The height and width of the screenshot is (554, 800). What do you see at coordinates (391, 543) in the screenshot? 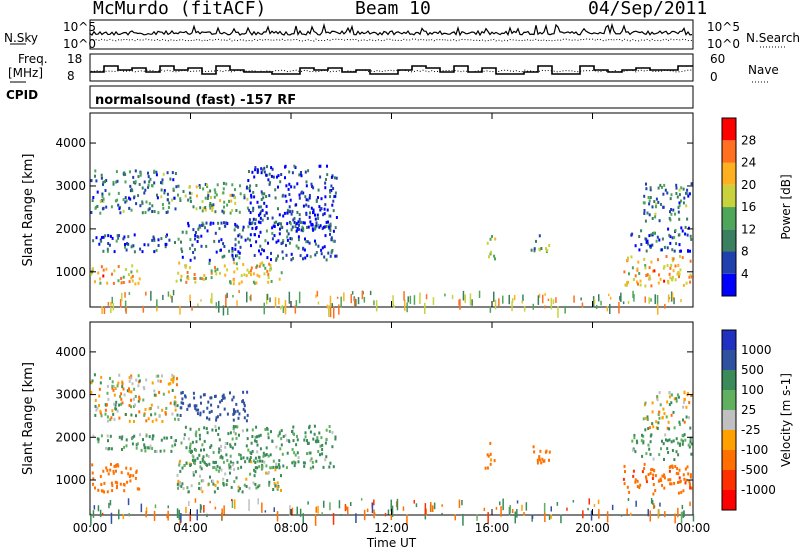
I see `x-axis-label: Time UT` at bounding box center [391, 543].